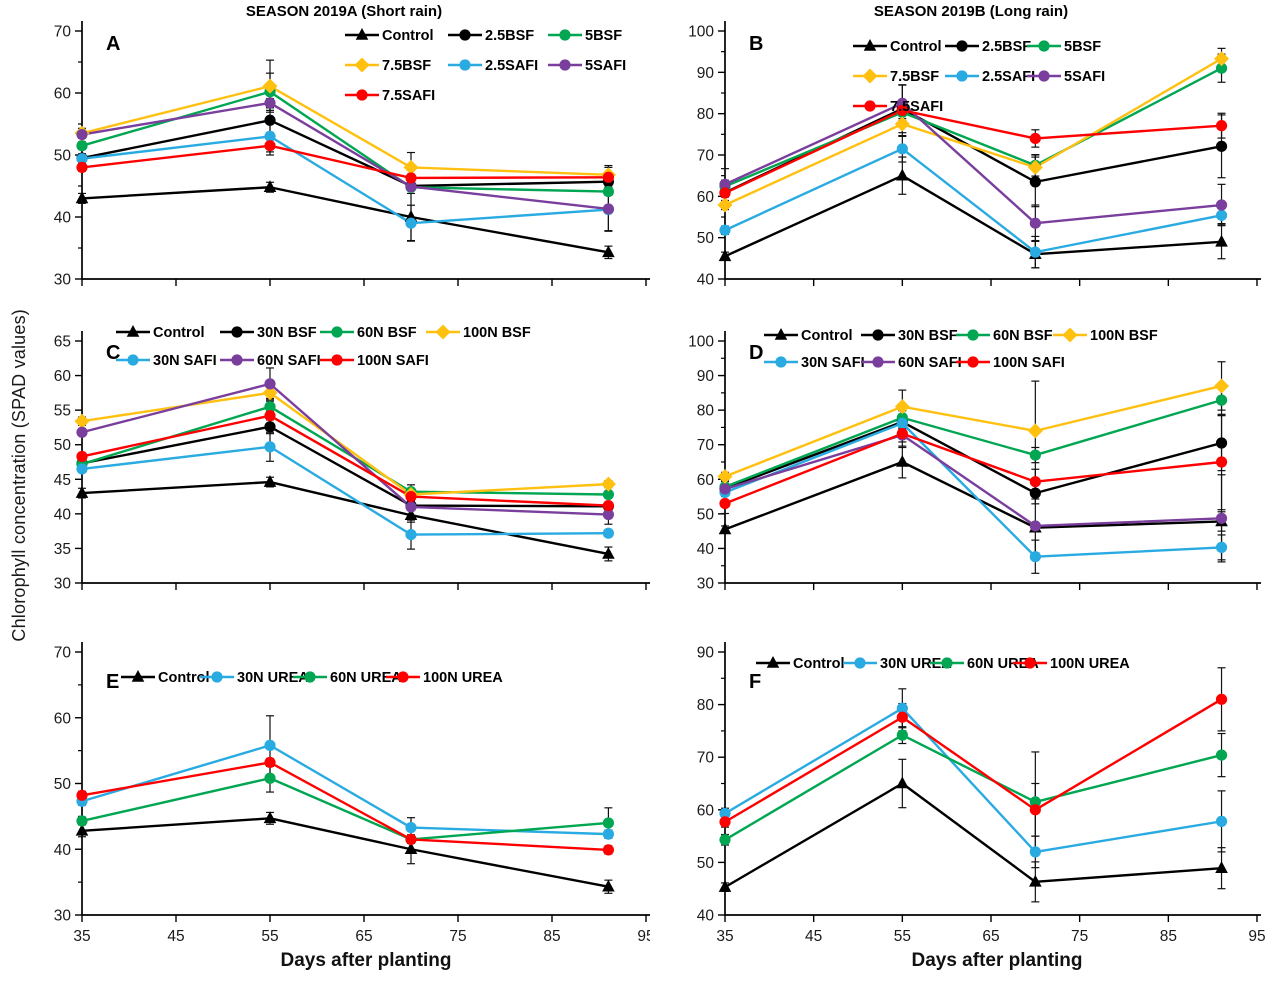 The width and height of the screenshot is (1269, 988). Describe the element at coordinates (62, 549) in the screenshot. I see `y-tick-label: 35` at that location.